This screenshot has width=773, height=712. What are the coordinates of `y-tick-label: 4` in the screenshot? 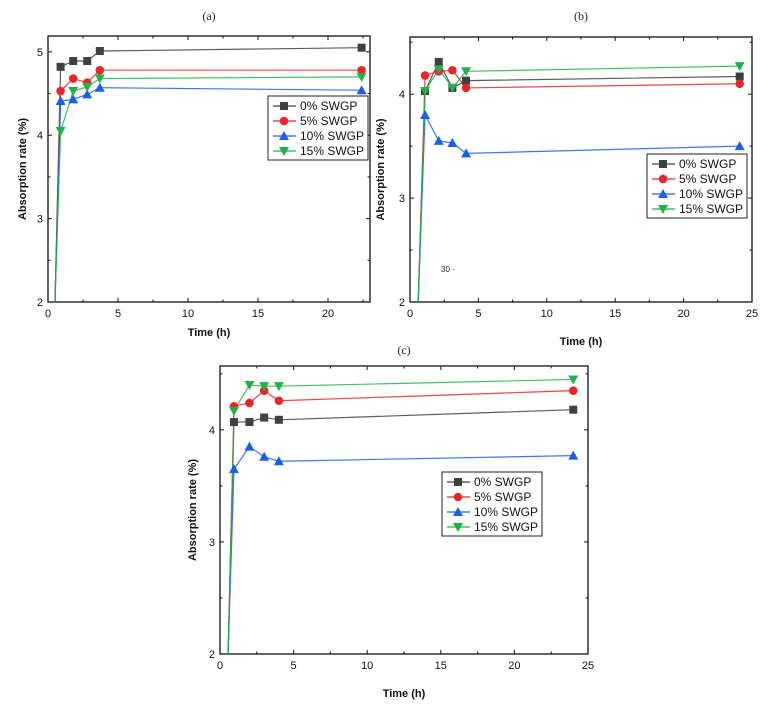 It's located at (212, 431).